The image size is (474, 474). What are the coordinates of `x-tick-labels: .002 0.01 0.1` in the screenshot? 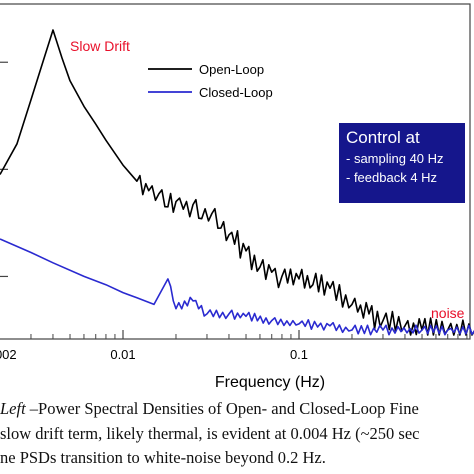 It's located at (154, 354).